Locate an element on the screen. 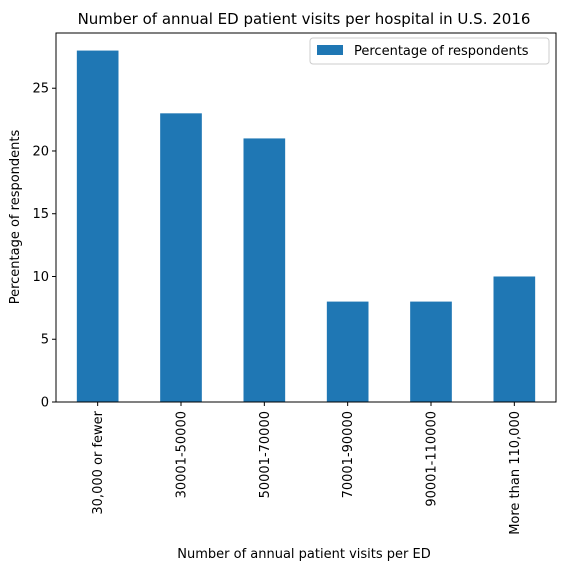 The width and height of the screenshot is (565, 573). x-tick-label-2: 50001-70000 is located at coordinates (265, 454).